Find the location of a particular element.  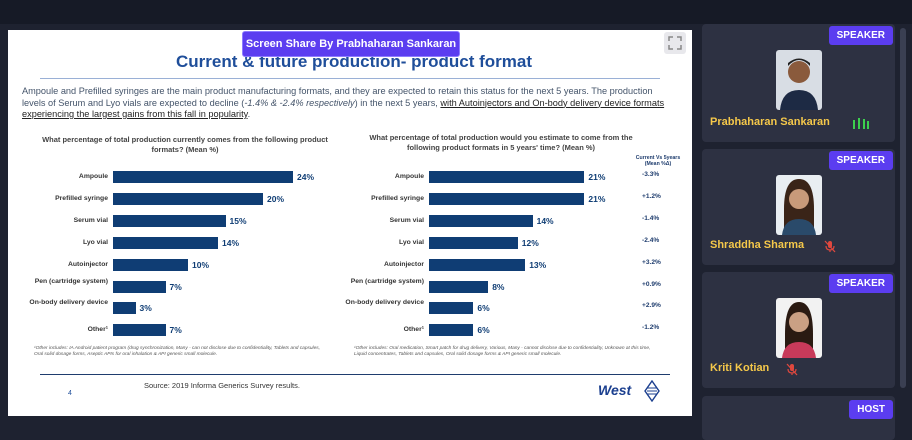

right-category-label: Pen (cartridge system) is located at coordinates (387, 281).